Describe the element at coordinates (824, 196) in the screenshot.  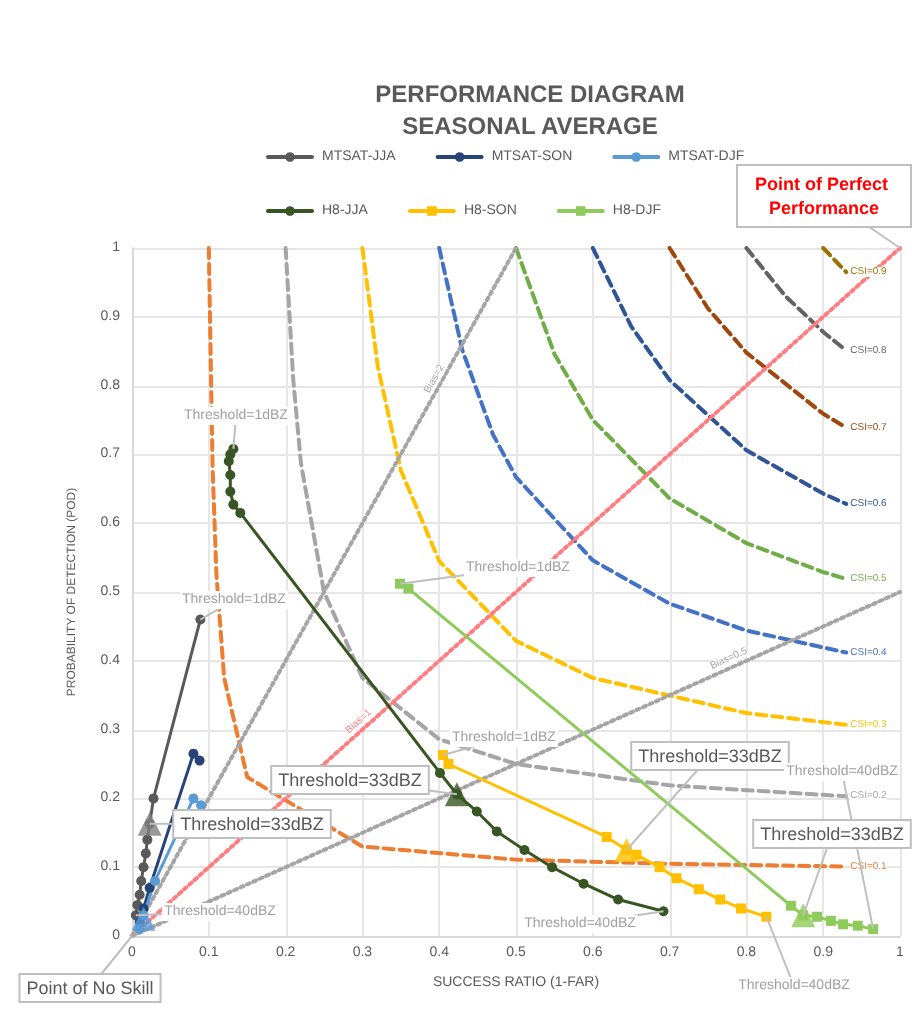
I see `annotation: Point of Perfect Performance` at that location.